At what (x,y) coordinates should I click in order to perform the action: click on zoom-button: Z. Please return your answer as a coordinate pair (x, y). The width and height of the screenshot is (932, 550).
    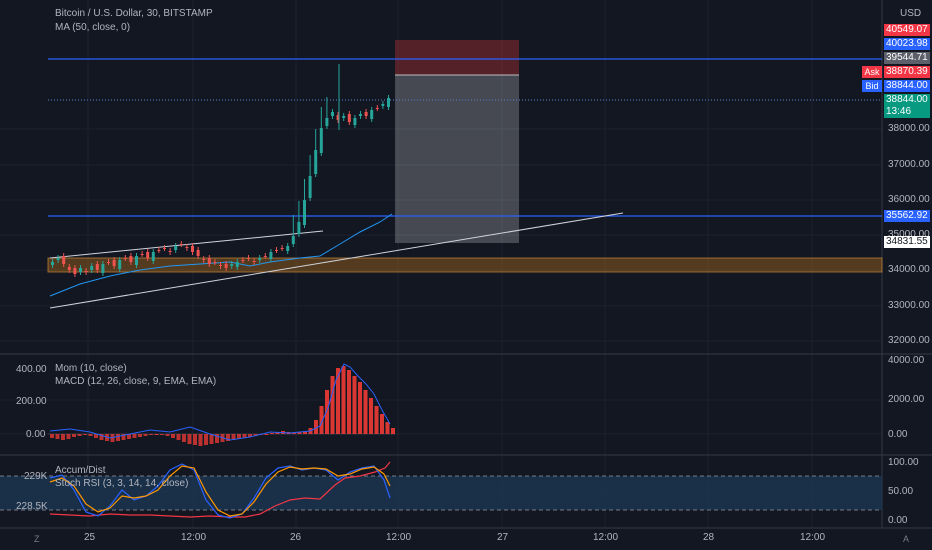
    Looking at the image, I should click on (37, 539).